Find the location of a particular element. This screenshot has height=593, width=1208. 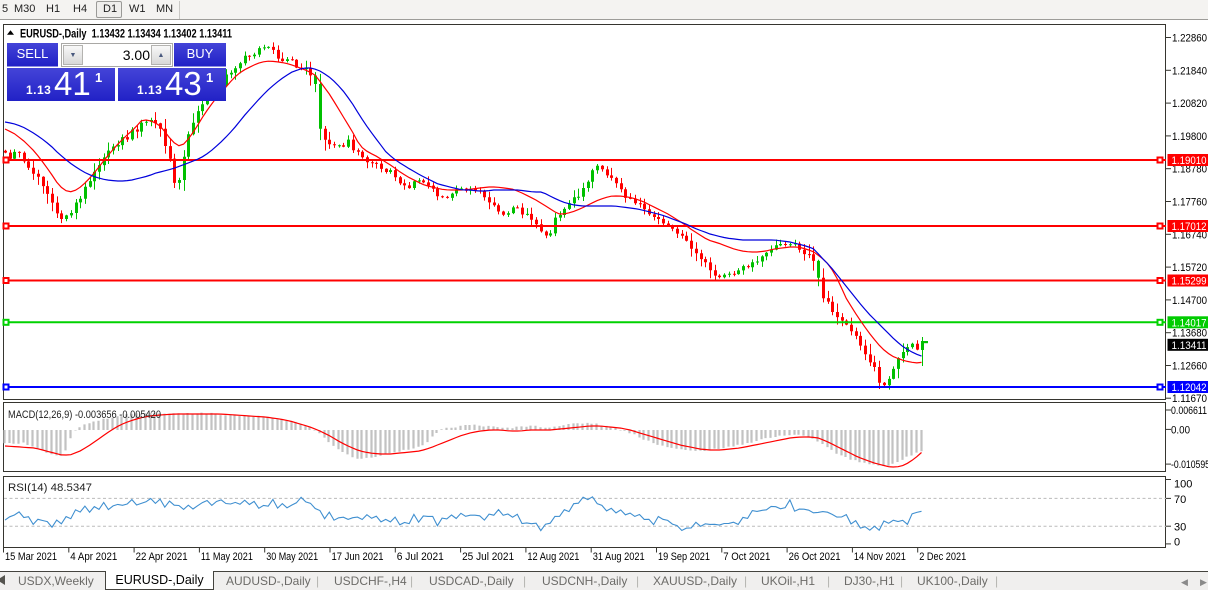

svg-text: 1.21840 is located at coordinates (1189, 71).